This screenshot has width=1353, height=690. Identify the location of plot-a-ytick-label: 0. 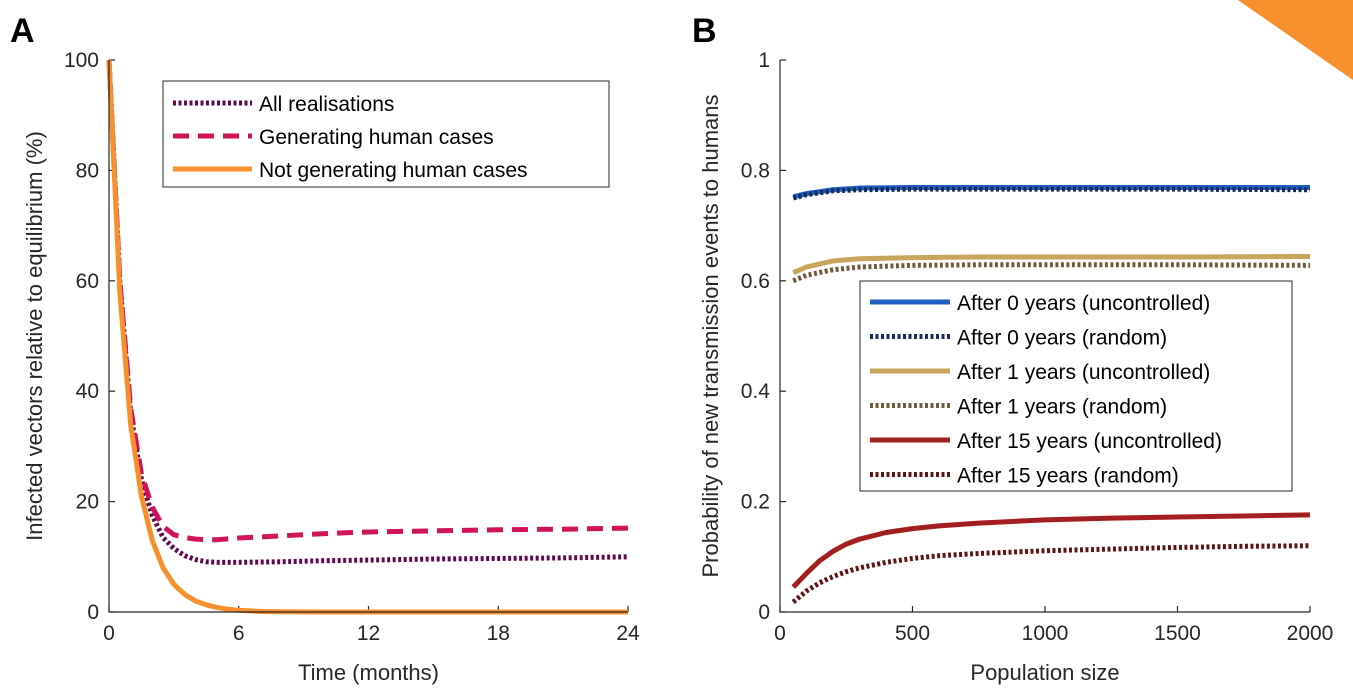
(93, 612).